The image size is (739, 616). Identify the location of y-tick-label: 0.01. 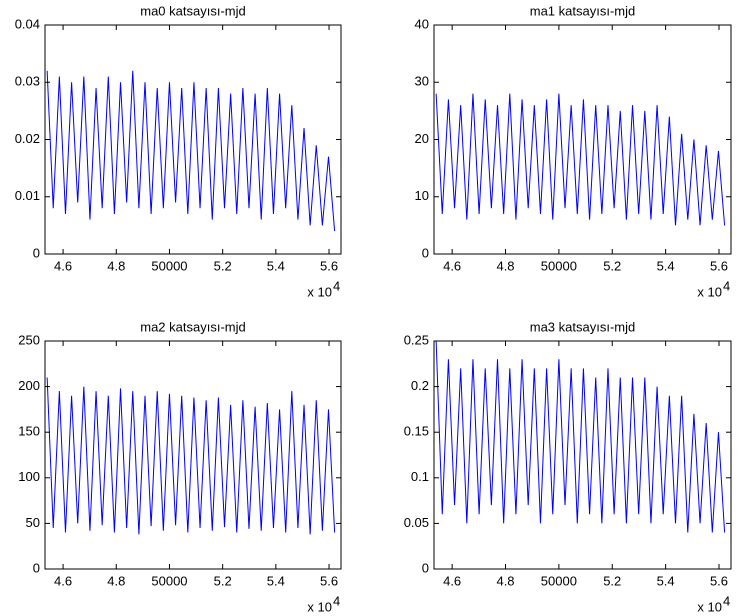
(27, 195).